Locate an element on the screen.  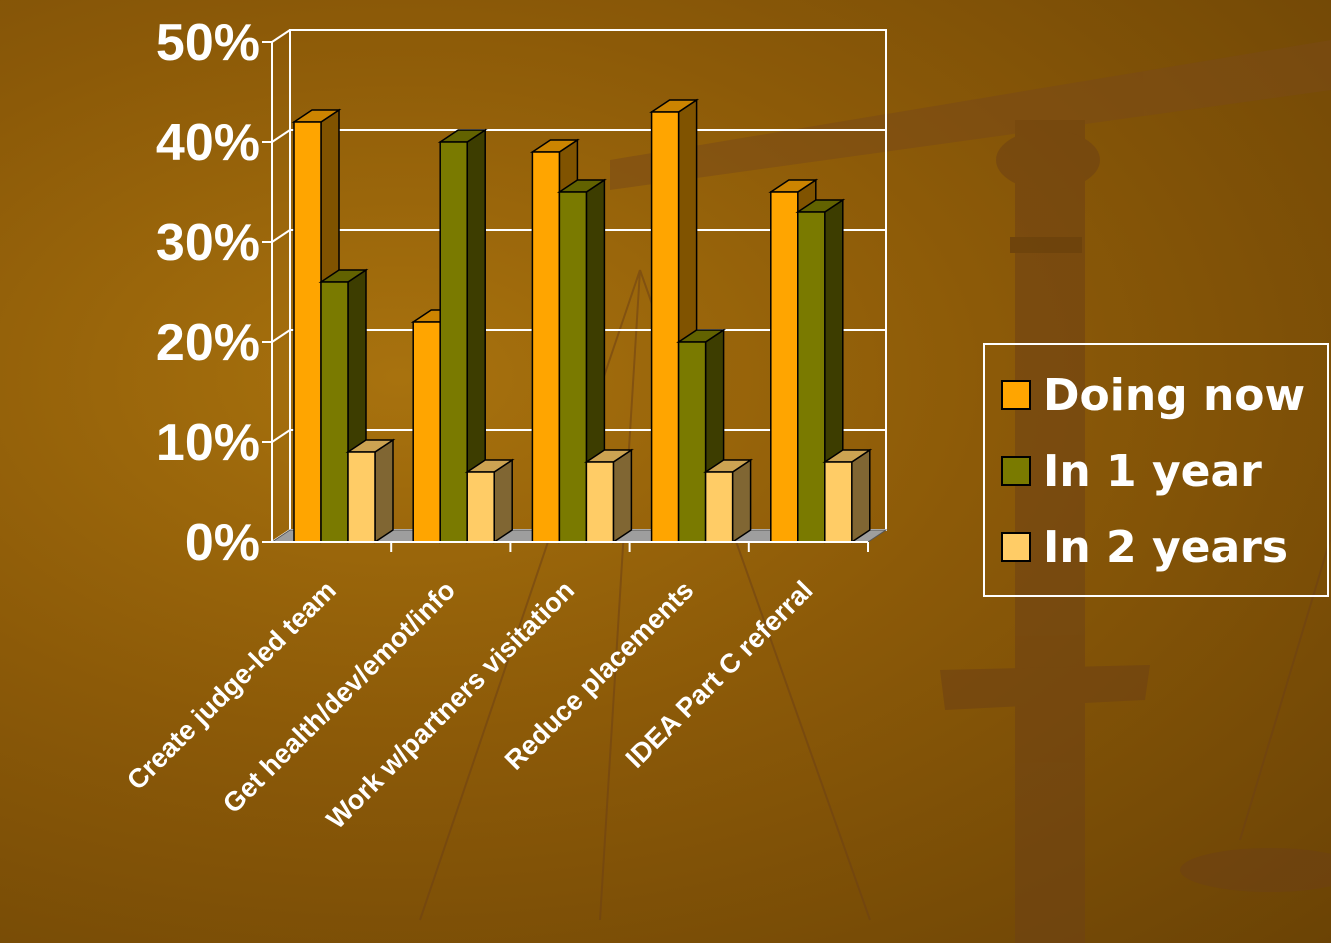
legend-label: Doing now is located at coordinates (1174, 395).